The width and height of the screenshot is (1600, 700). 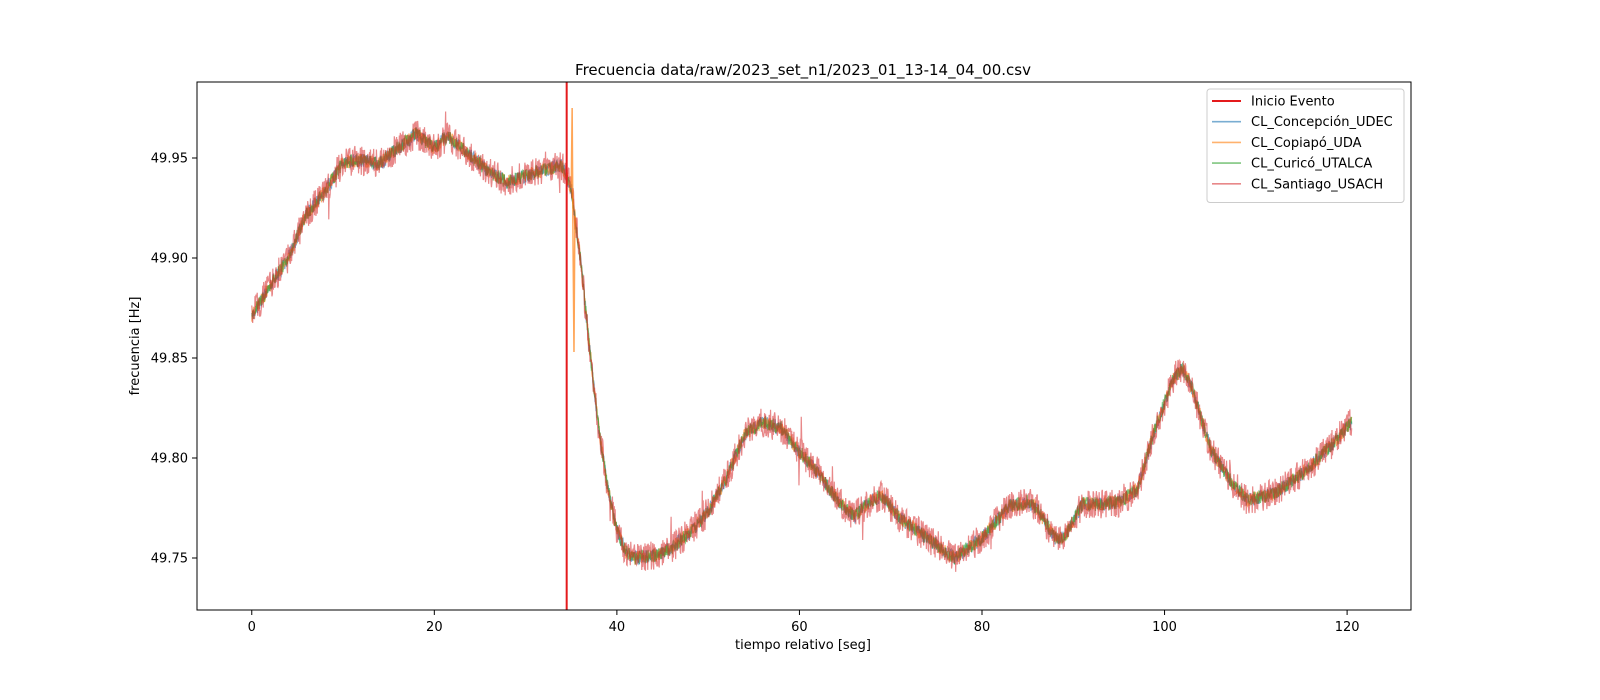 What do you see at coordinates (169, 159) in the screenshot?
I see `y-tick-label: 49.95` at bounding box center [169, 159].